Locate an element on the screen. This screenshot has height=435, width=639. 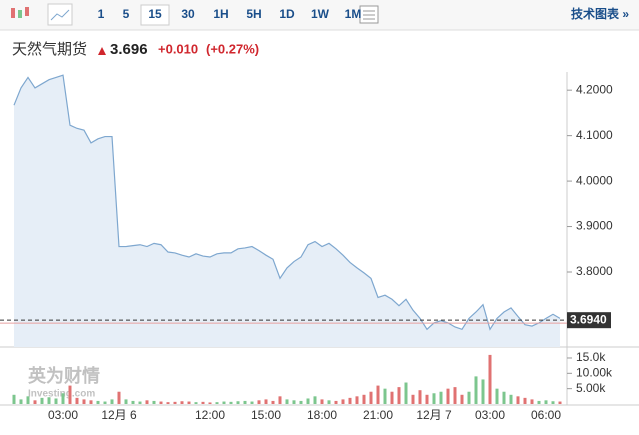
quote-change: +0.010 is located at coordinates (178, 48).